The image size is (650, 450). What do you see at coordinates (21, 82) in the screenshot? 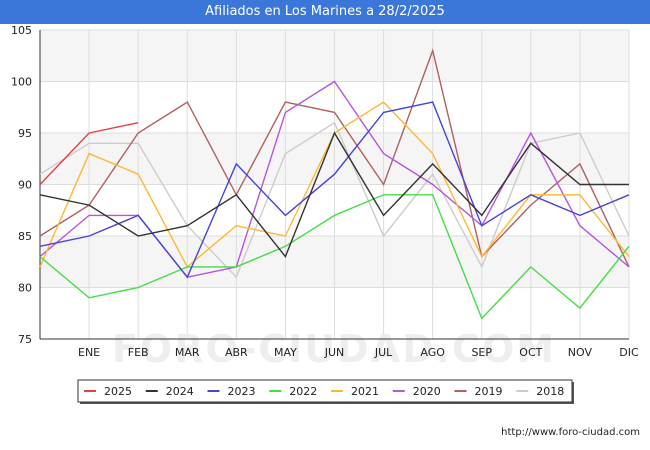
I see `y-tick-label: 100` at bounding box center [21, 82].